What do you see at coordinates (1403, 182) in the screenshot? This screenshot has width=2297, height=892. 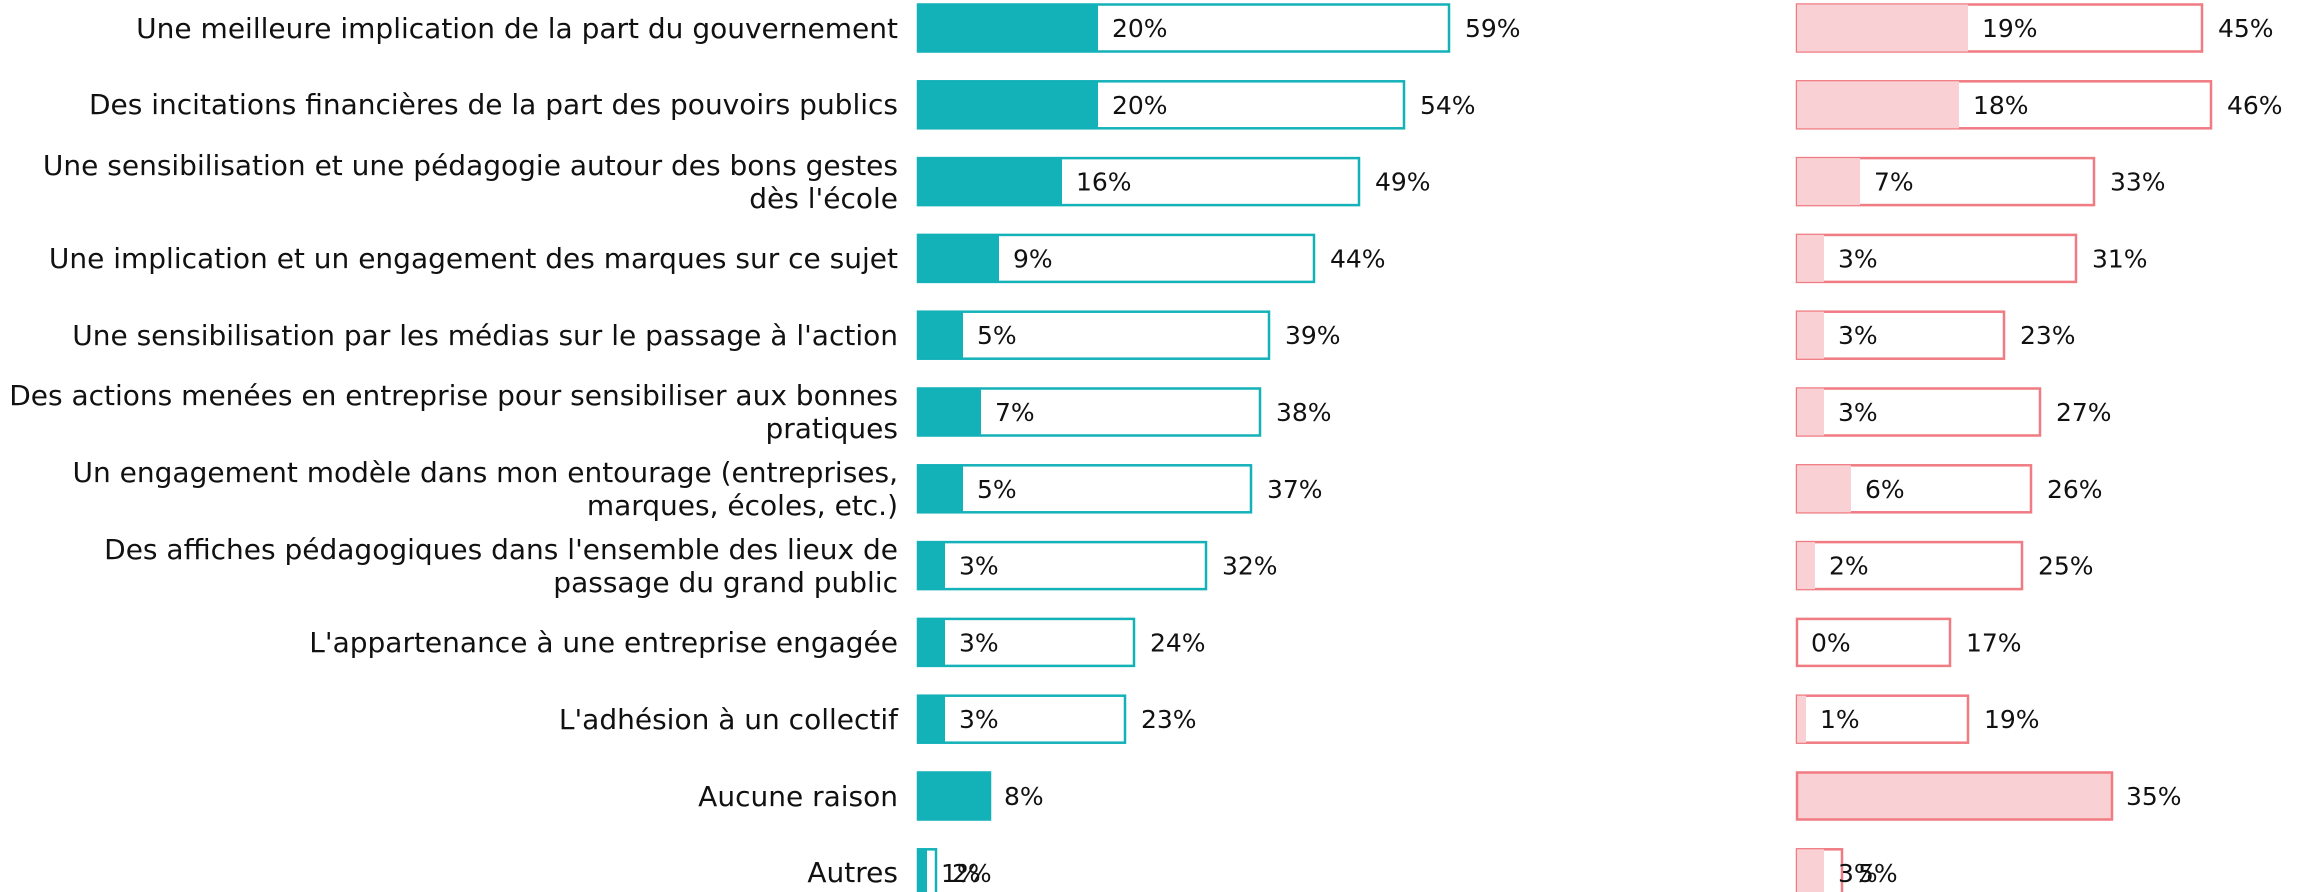 I see `total-value-label: 49%` at bounding box center [1403, 182].